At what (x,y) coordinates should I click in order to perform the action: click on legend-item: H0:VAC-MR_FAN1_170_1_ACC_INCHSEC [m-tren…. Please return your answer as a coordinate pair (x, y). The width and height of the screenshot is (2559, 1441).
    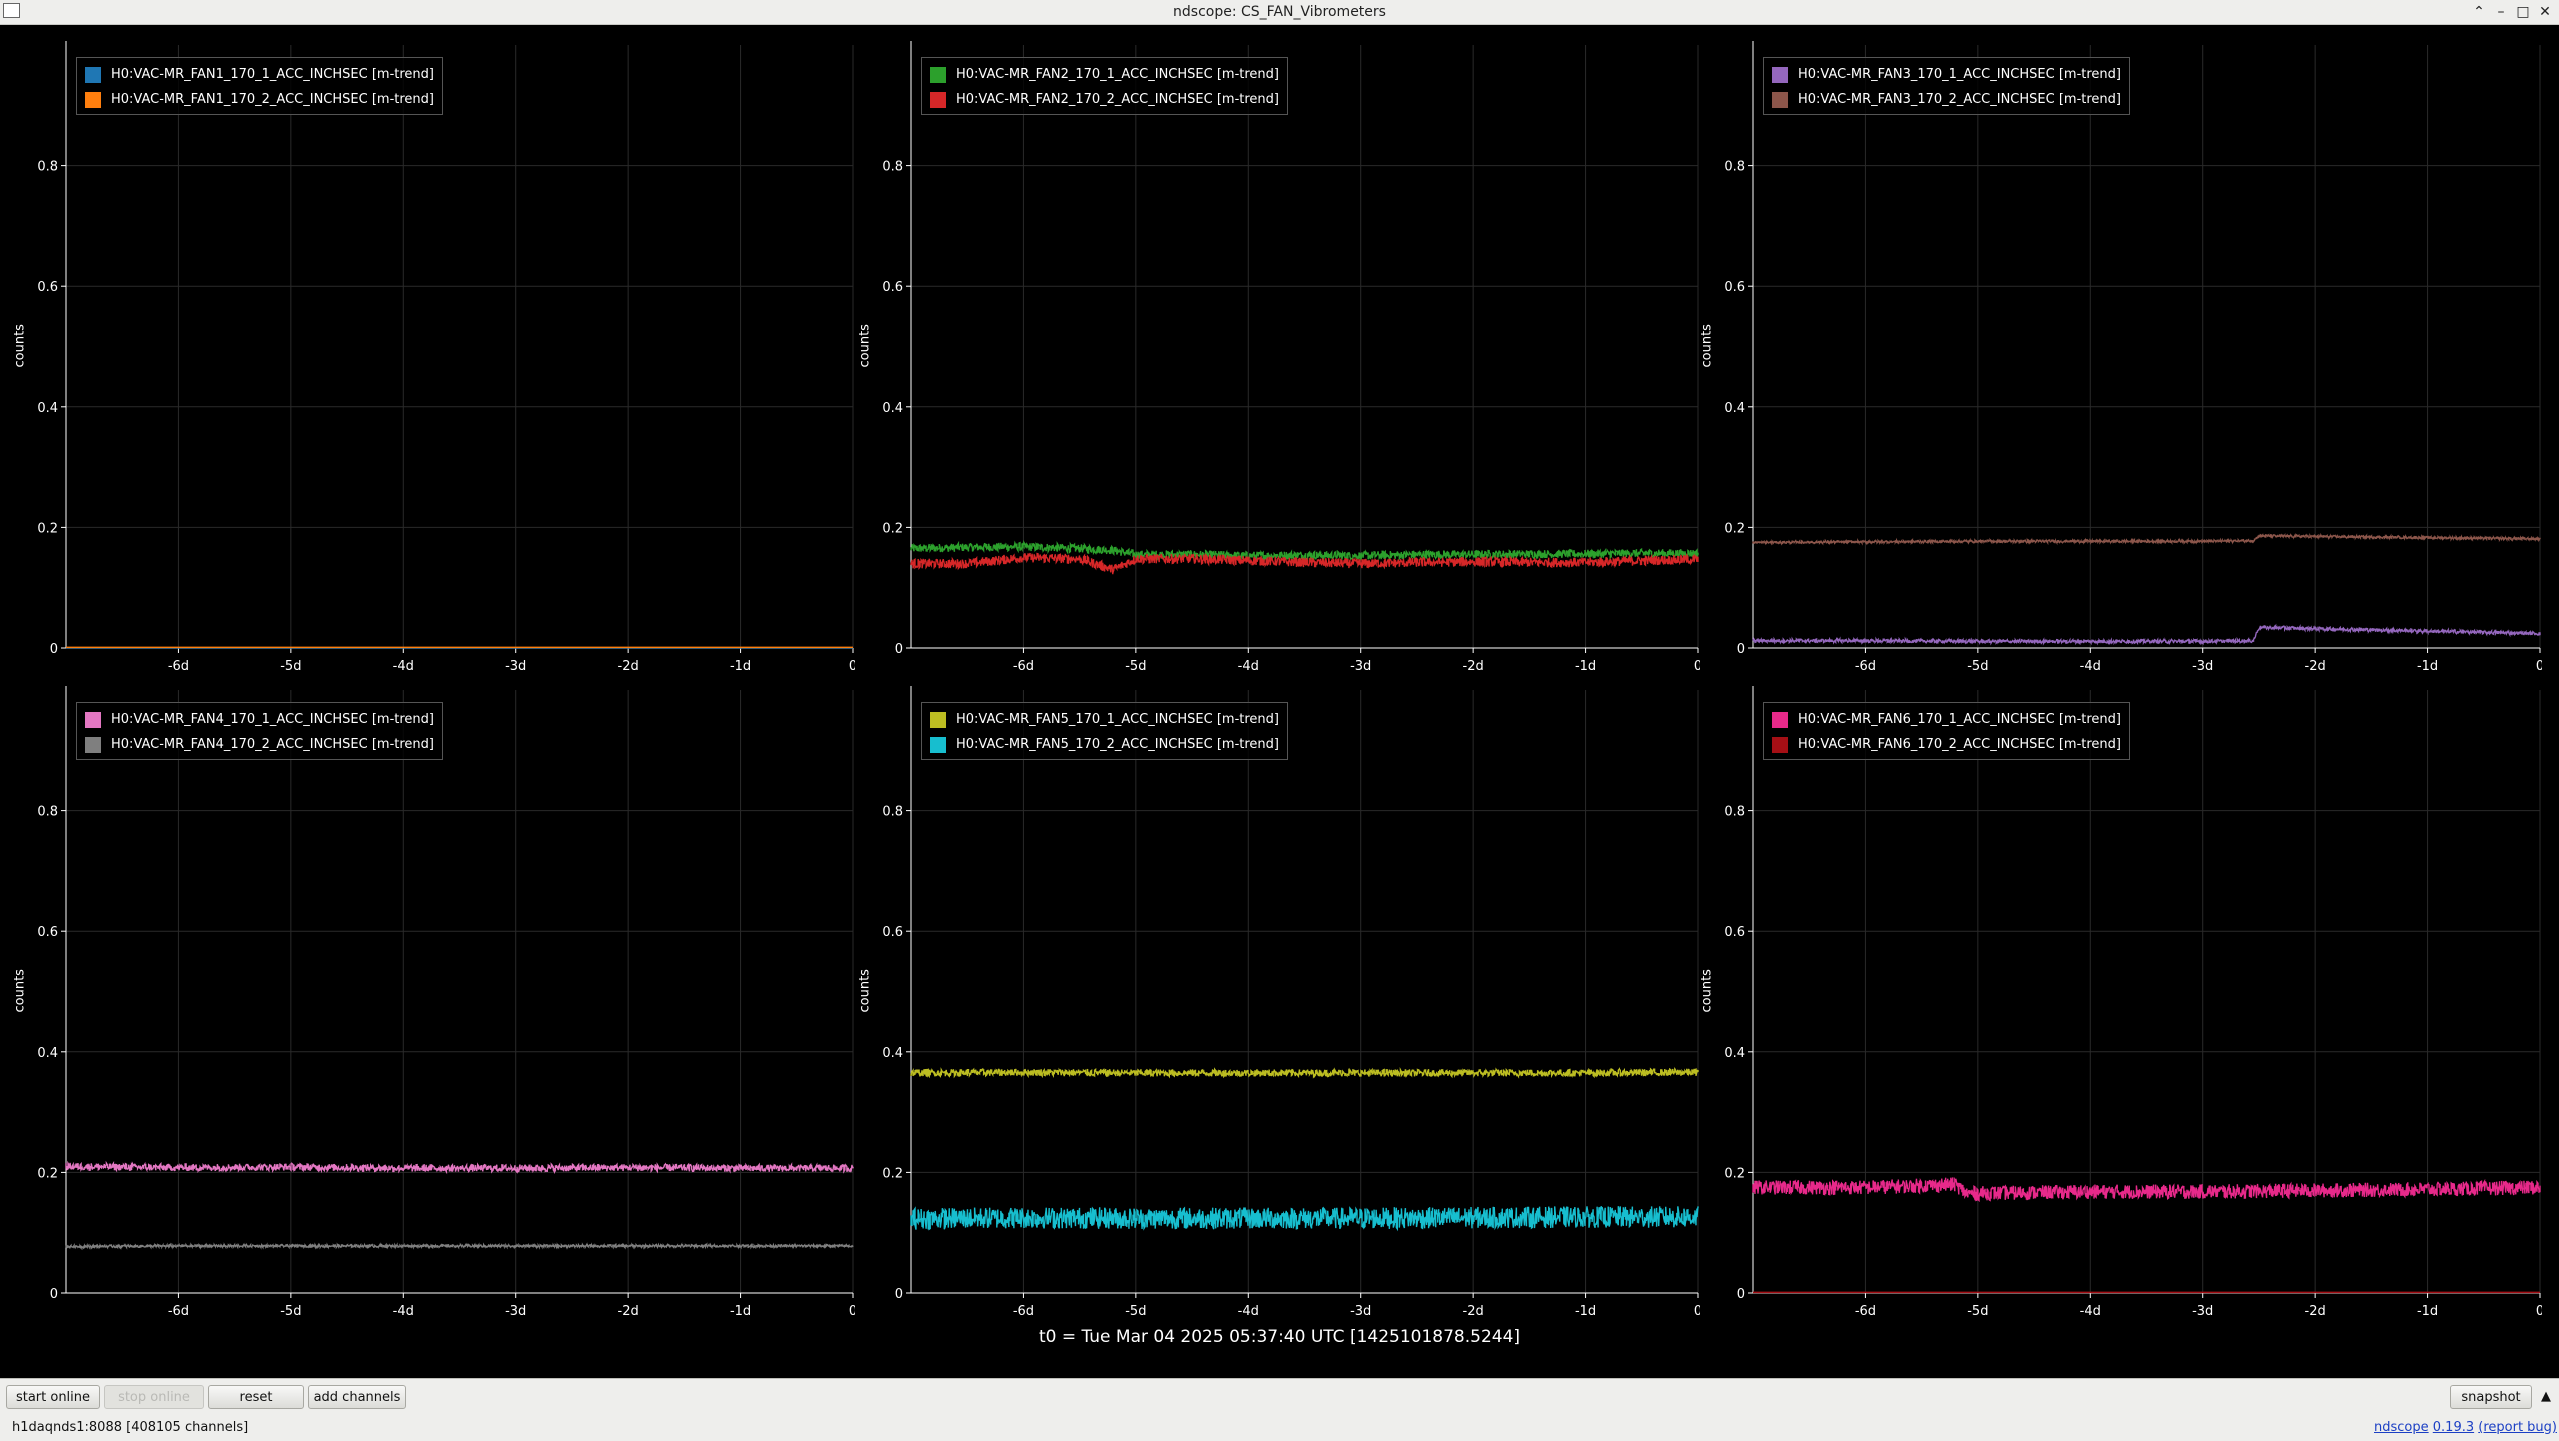
    Looking at the image, I should click on (259, 74).